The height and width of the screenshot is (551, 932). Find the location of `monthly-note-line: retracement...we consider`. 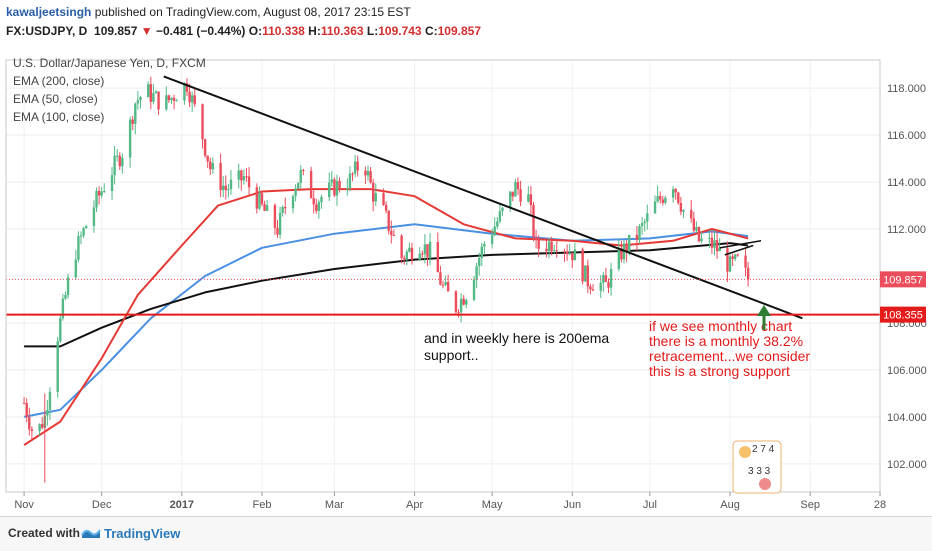

monthly-note-line: retracement...we consider is located at coordinates (729, 356).